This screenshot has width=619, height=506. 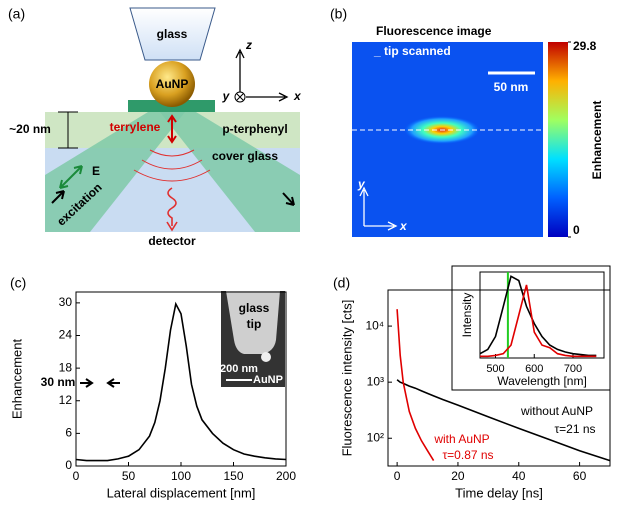 I want to click on annotation: 30 nm, so click(x=58, y=382).